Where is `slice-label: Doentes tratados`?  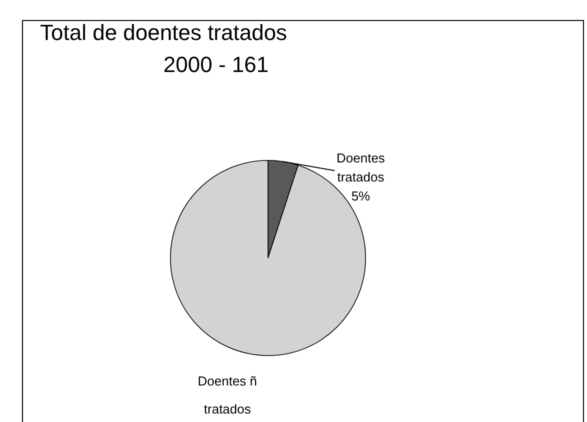 slice-label: Doentes tratados is located at coordinates (361, 167).